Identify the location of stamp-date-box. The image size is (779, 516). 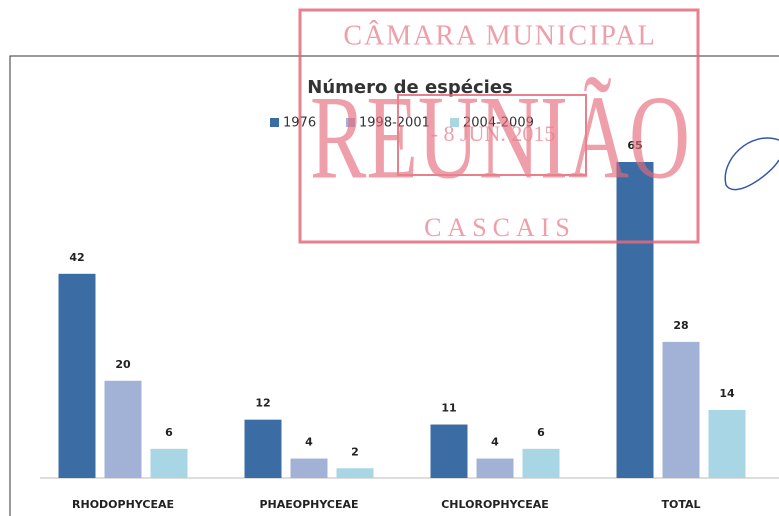
(492, 135).